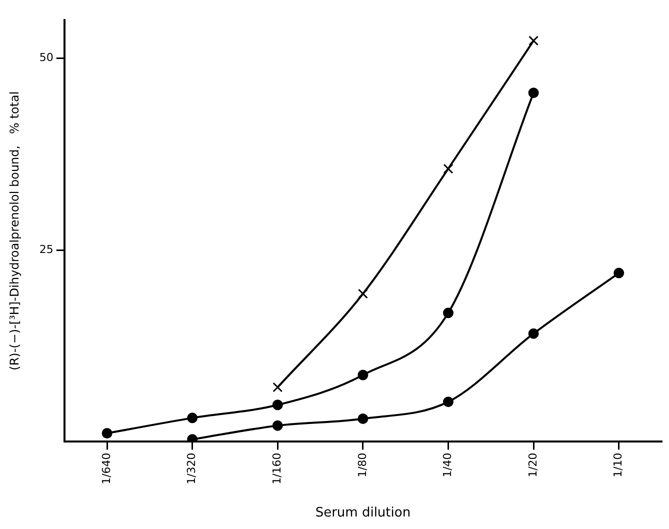 The height and width of the screenshot is (529, 669). What do you see at coordinates (14, 230) in the screenshot?
I see `y-axis-title: (R)-(−)-[³H]-Dihydroalprenolol bound, % total` at bounding box center [14, 230].